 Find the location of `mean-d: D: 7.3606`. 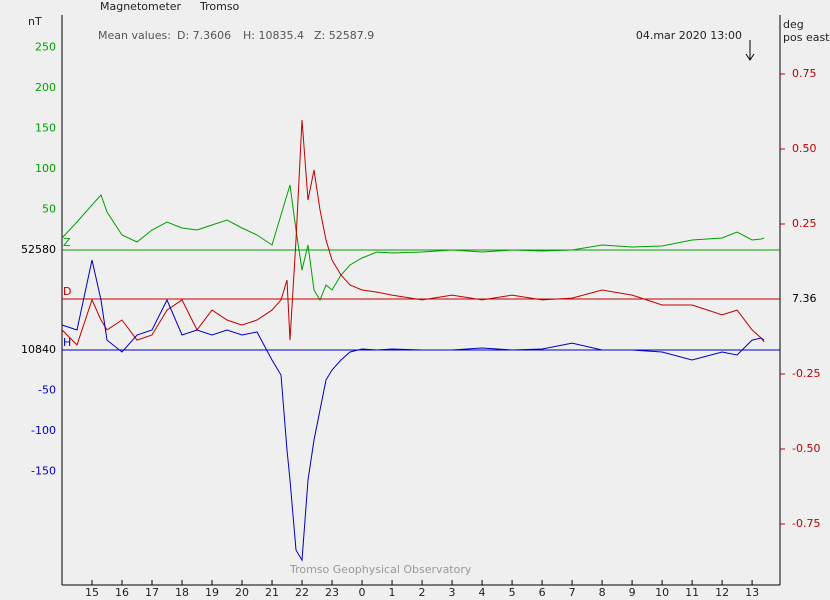

mean-d: D: 7.3606 is located at coordinates (204, 35).